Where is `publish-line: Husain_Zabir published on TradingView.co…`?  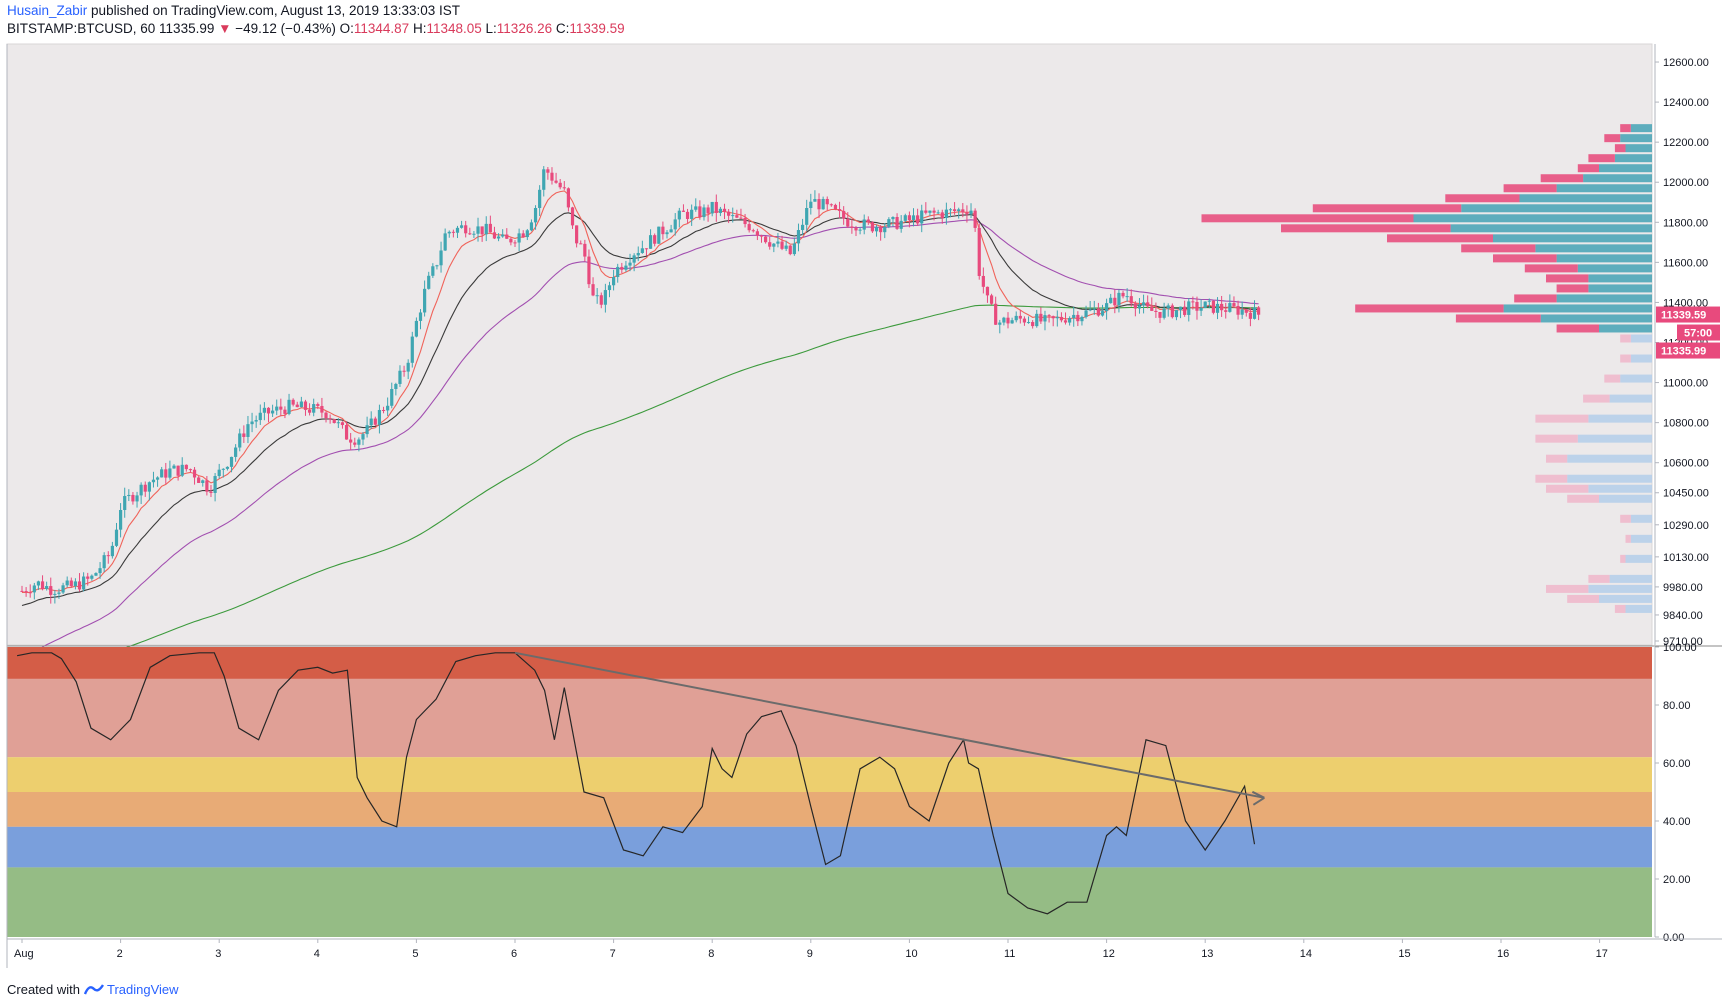
publish-line: Husain_Zabir published on TradingView.co… is located at coordinates (757, 11).